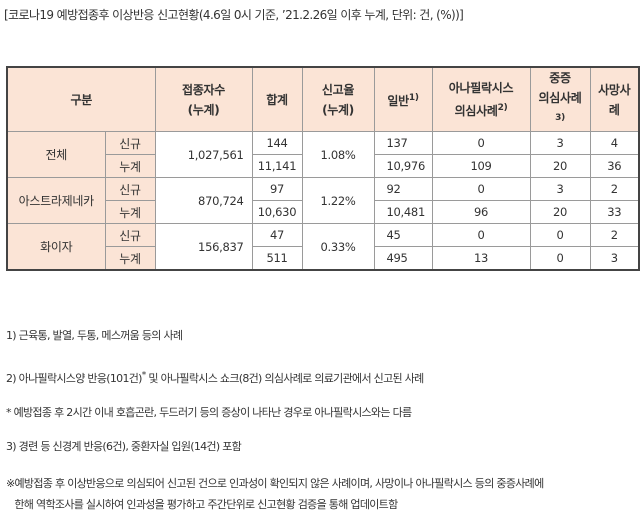 The height and width of the screenshot is (520, 643). I want to click on header-general: 일반1), so click(403, 99).